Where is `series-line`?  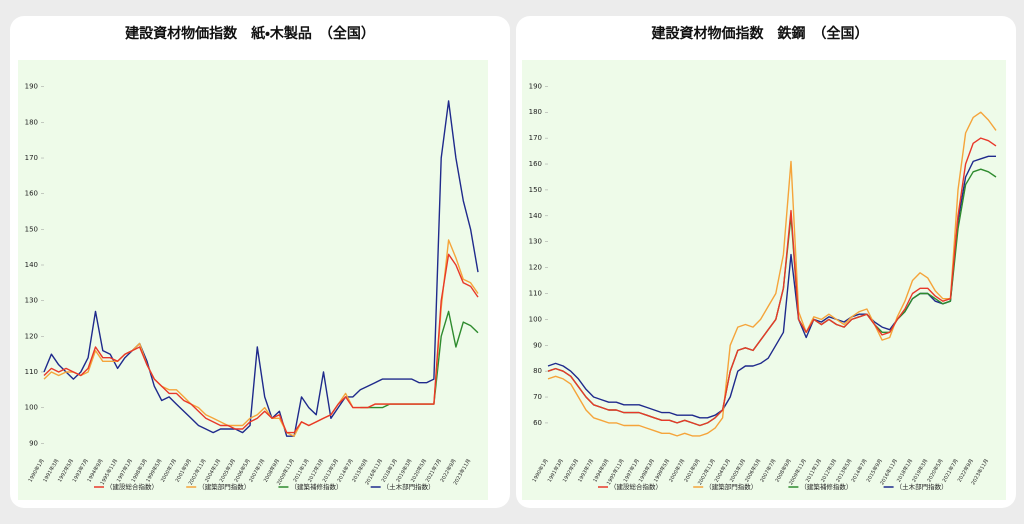
series-line is located at coordinates (261, 343).